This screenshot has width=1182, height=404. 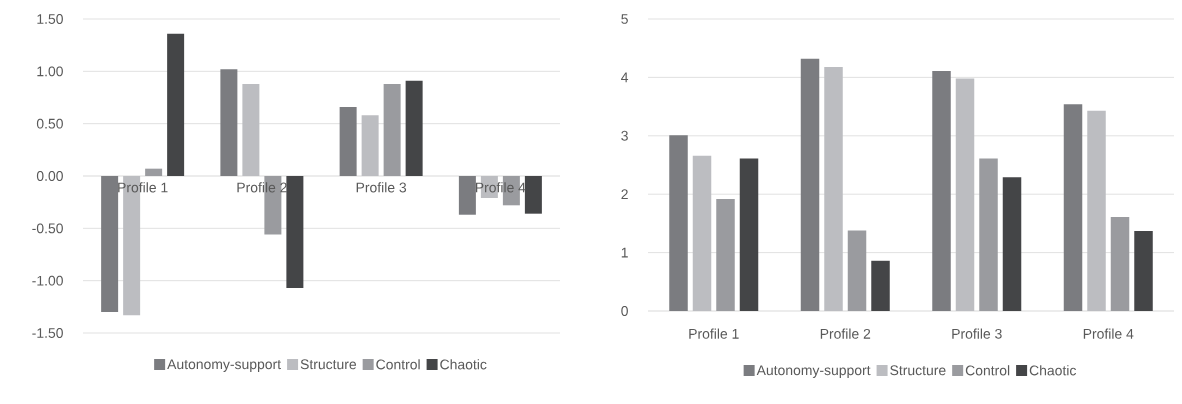 What do you see at coordinates (47, 228) in the screenshot?
I see `y-tick-label: -0.50` at bounding box center [47, 228].